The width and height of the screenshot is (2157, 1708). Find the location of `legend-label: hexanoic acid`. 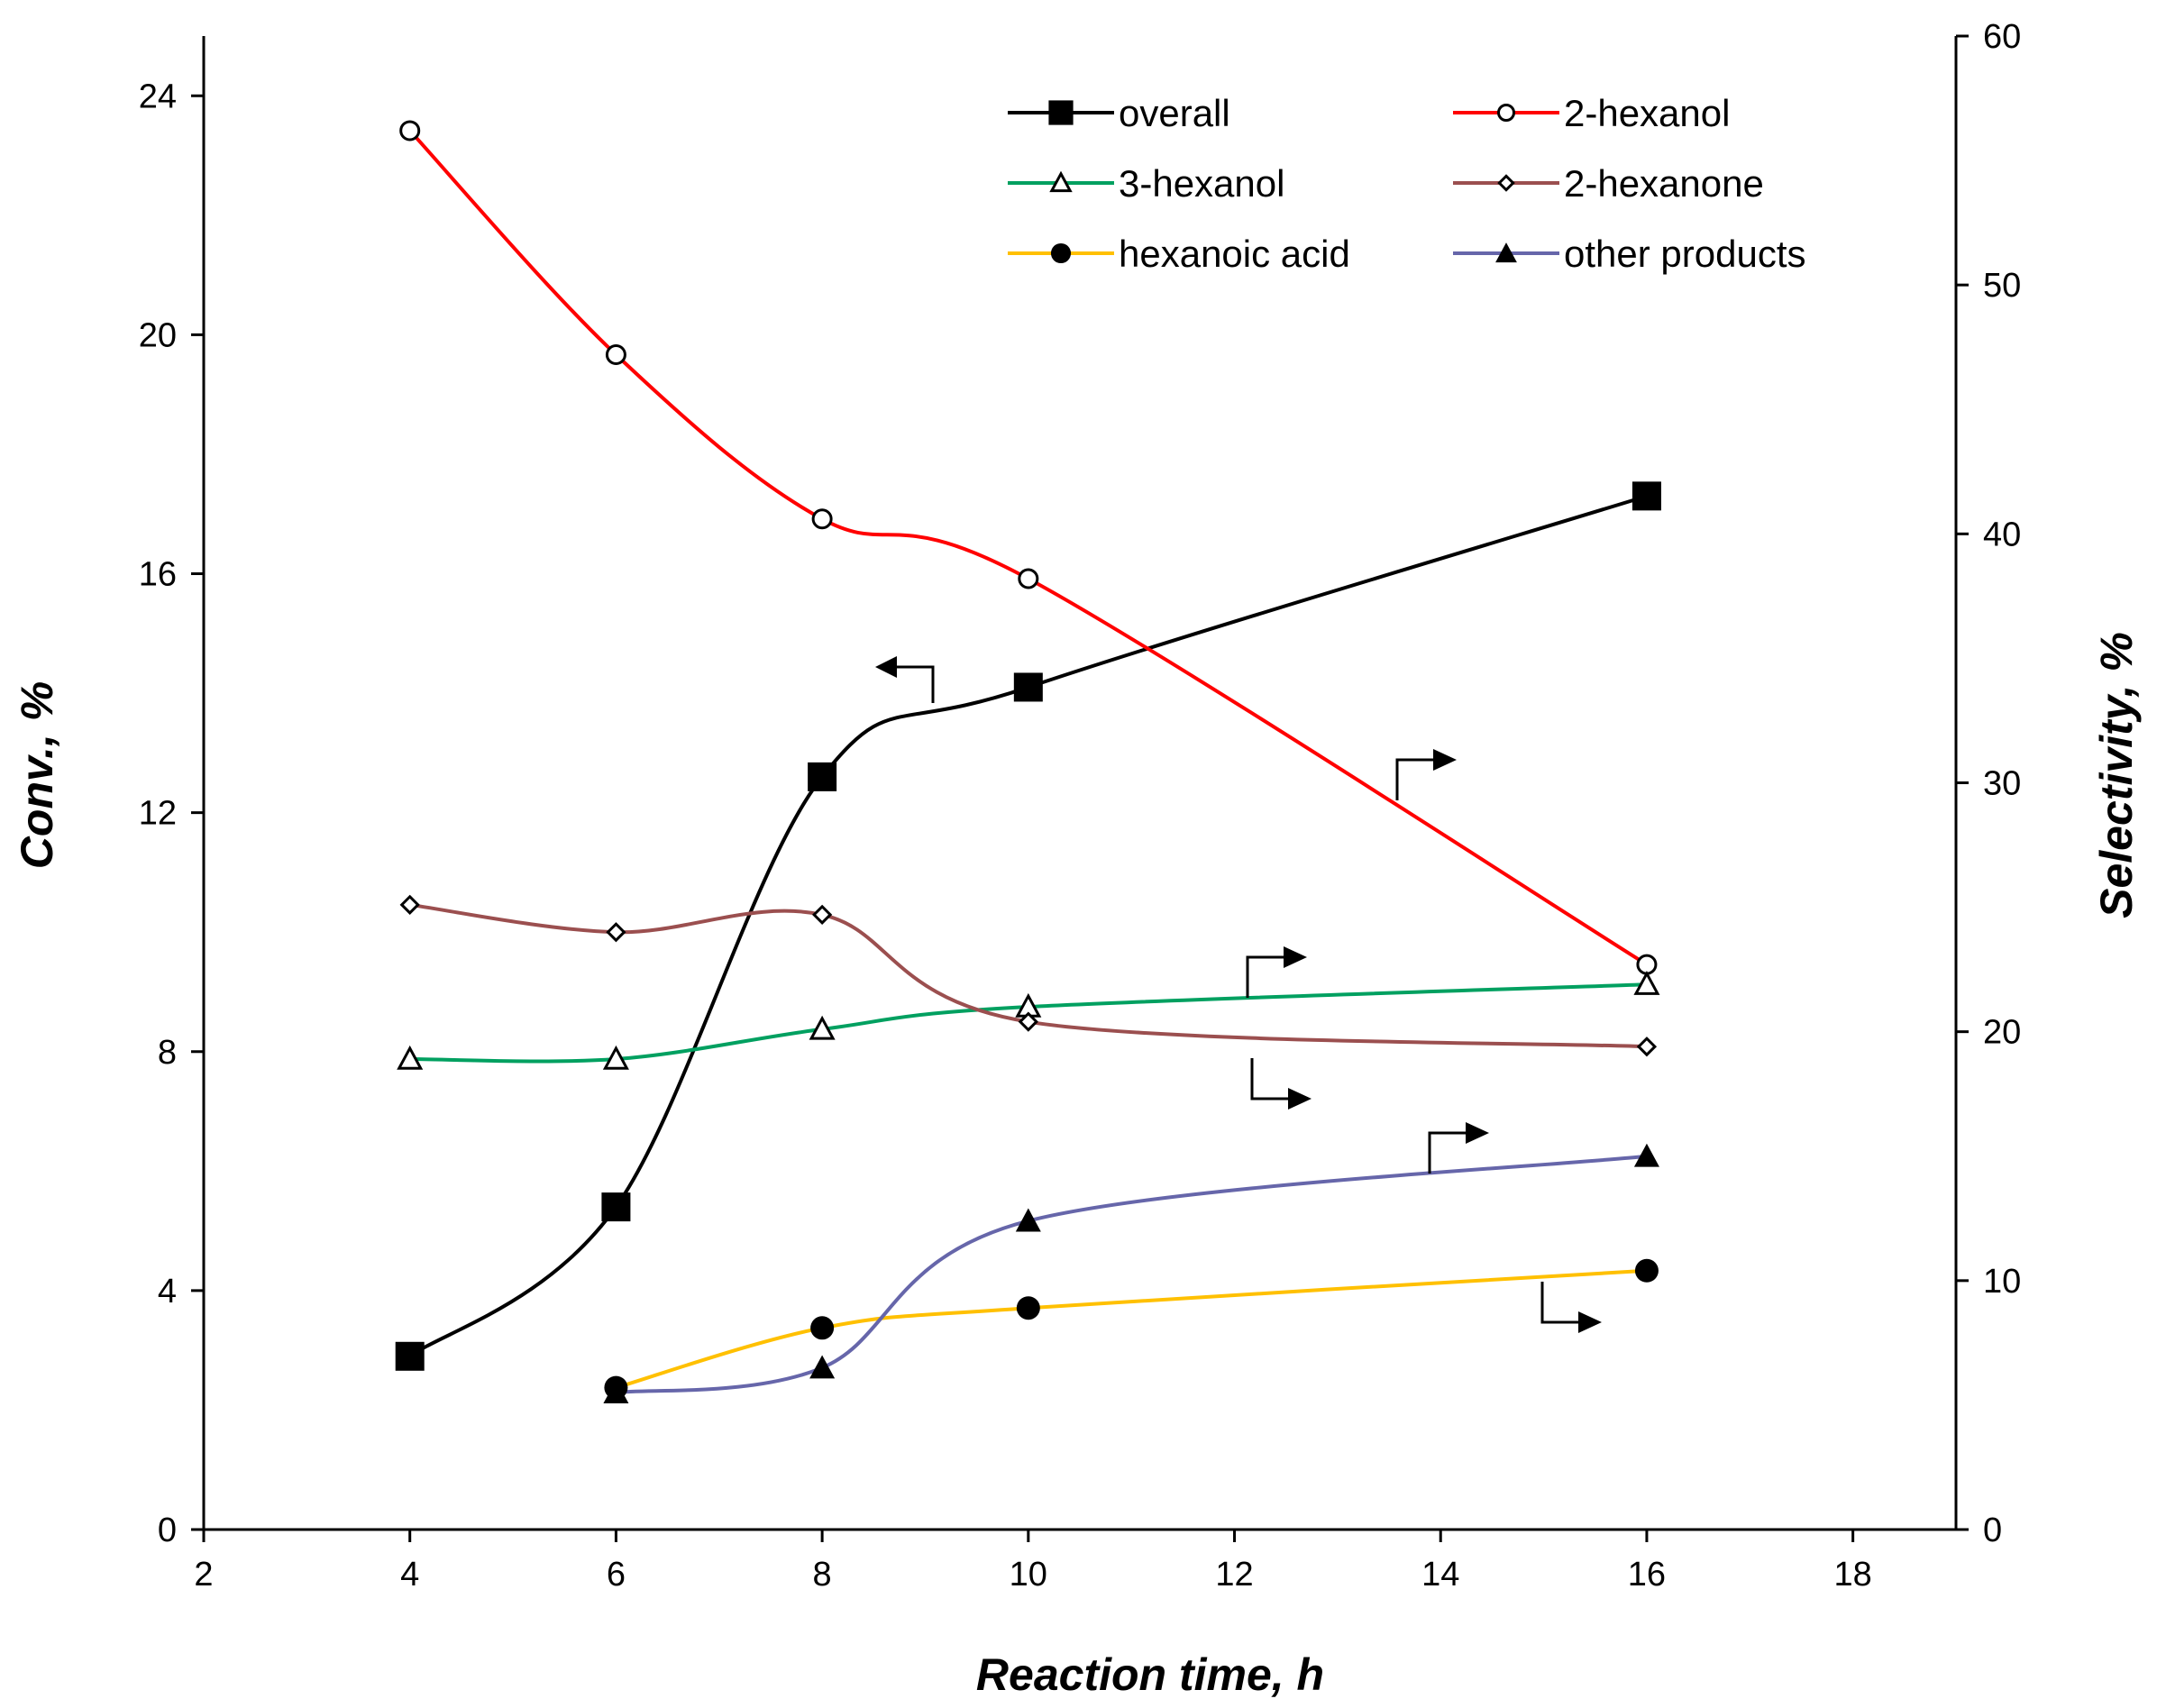

legend-label: hexanoic acid is located at coordinates (1234, 254).